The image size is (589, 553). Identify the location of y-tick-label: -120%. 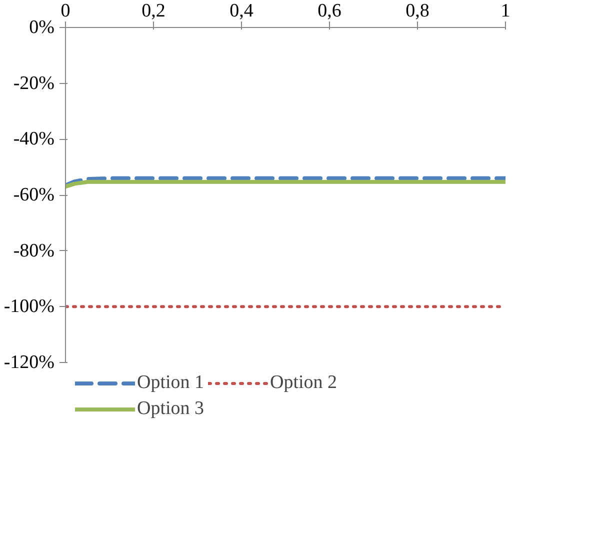
(29, 362).